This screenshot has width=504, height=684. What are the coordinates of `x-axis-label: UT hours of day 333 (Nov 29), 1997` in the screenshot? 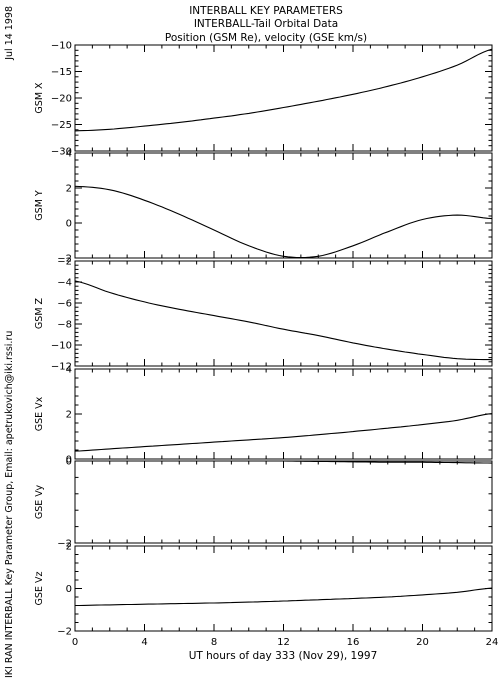 It's located at (283, 656).